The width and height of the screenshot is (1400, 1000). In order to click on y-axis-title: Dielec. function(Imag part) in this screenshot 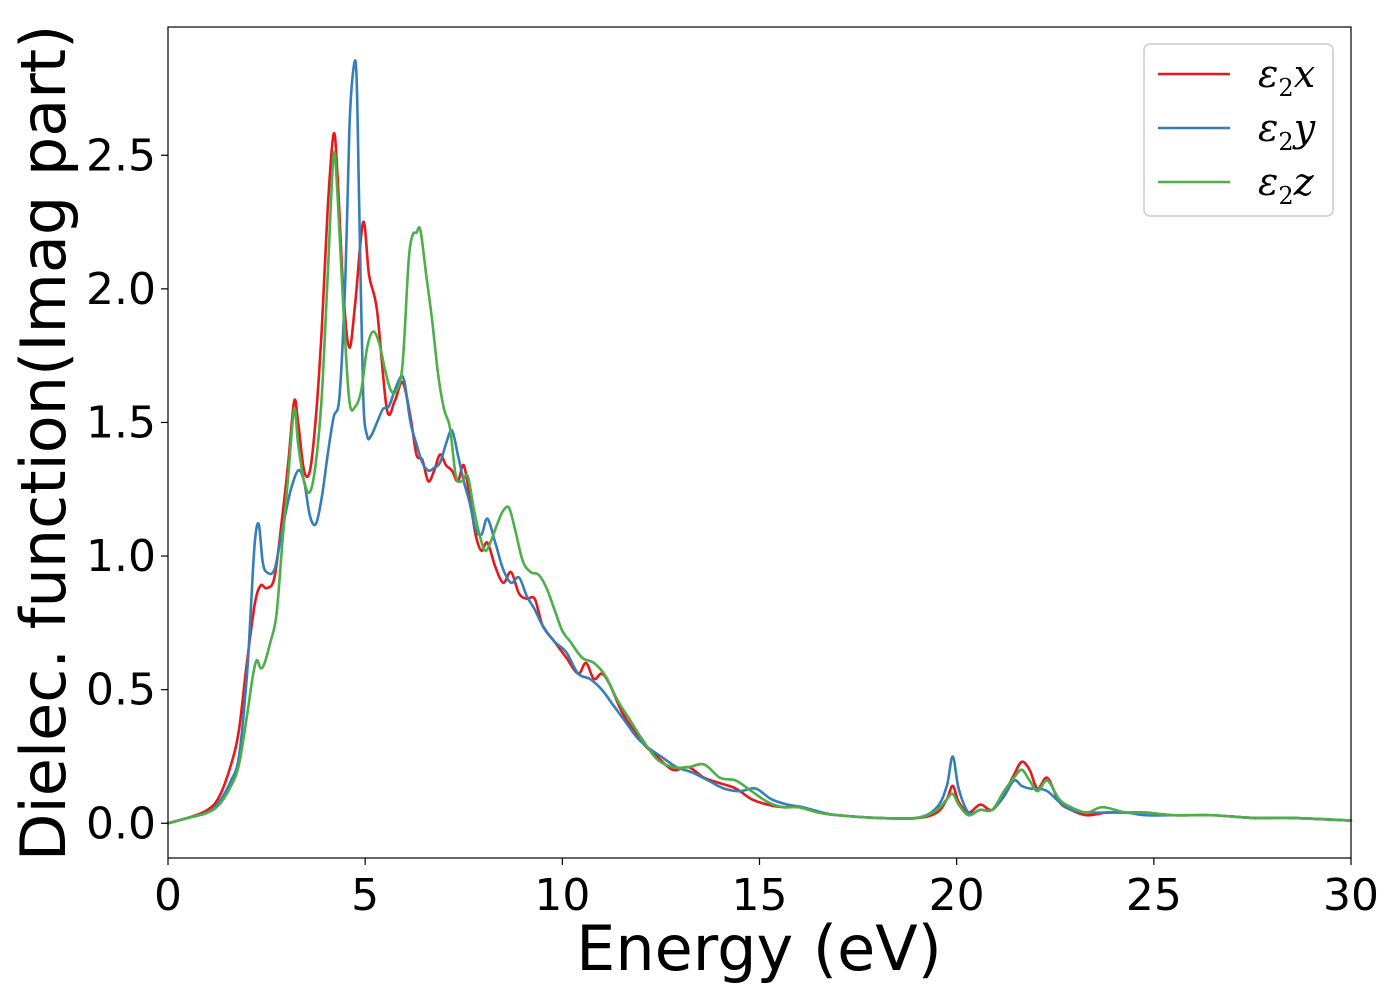, I will do `click(43, 443)`.